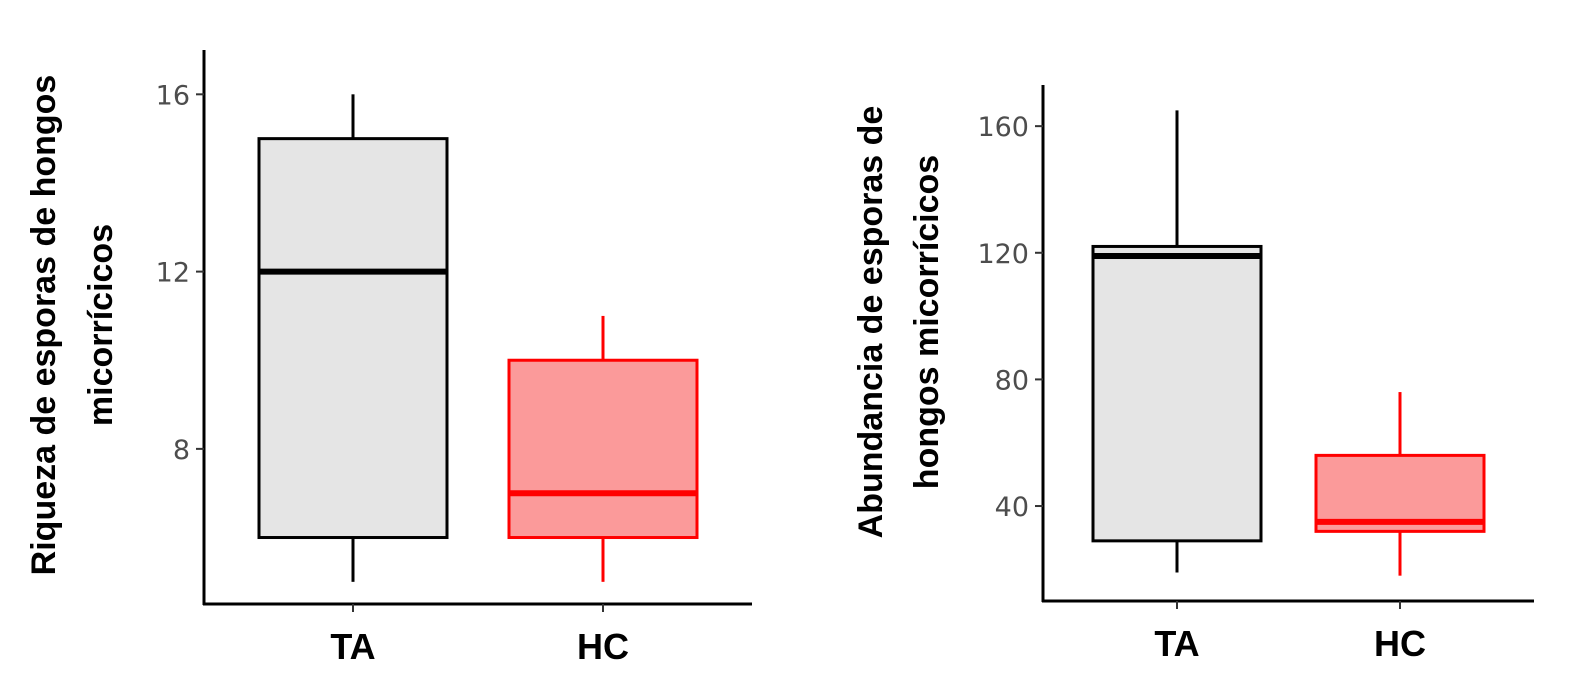 The image size is (1571, 700). What do you see at coordinates (1012, 380) in the screenshot?
I see `y-tick-label: 80` at bounding box center [1012, 380].